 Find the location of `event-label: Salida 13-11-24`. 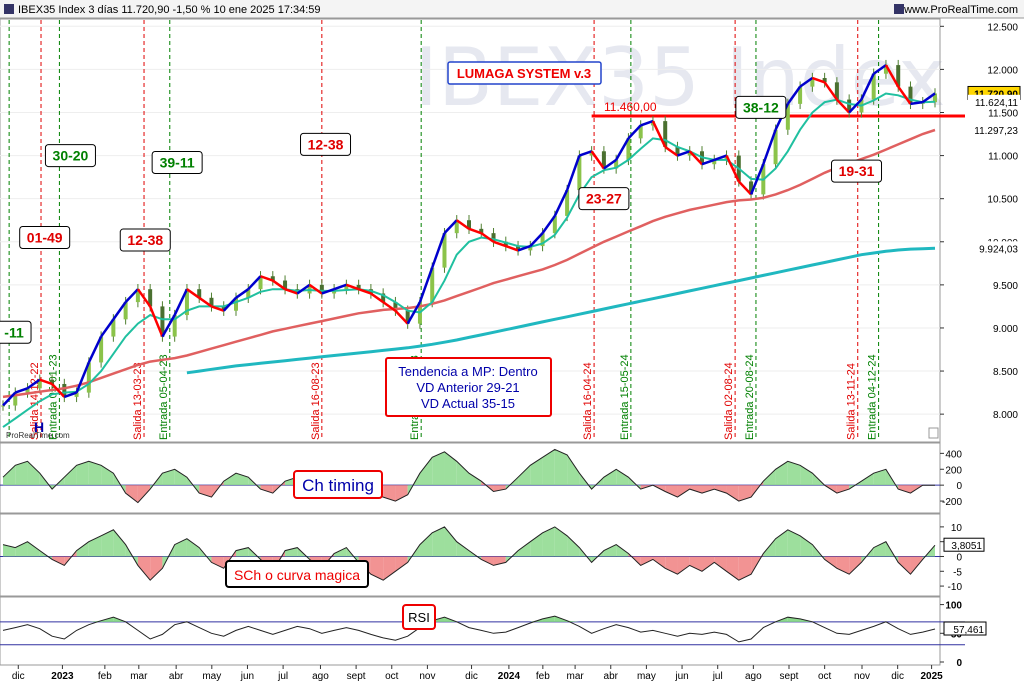

event-label: Salida 13-11-24 is located at coordinates (852, 401).